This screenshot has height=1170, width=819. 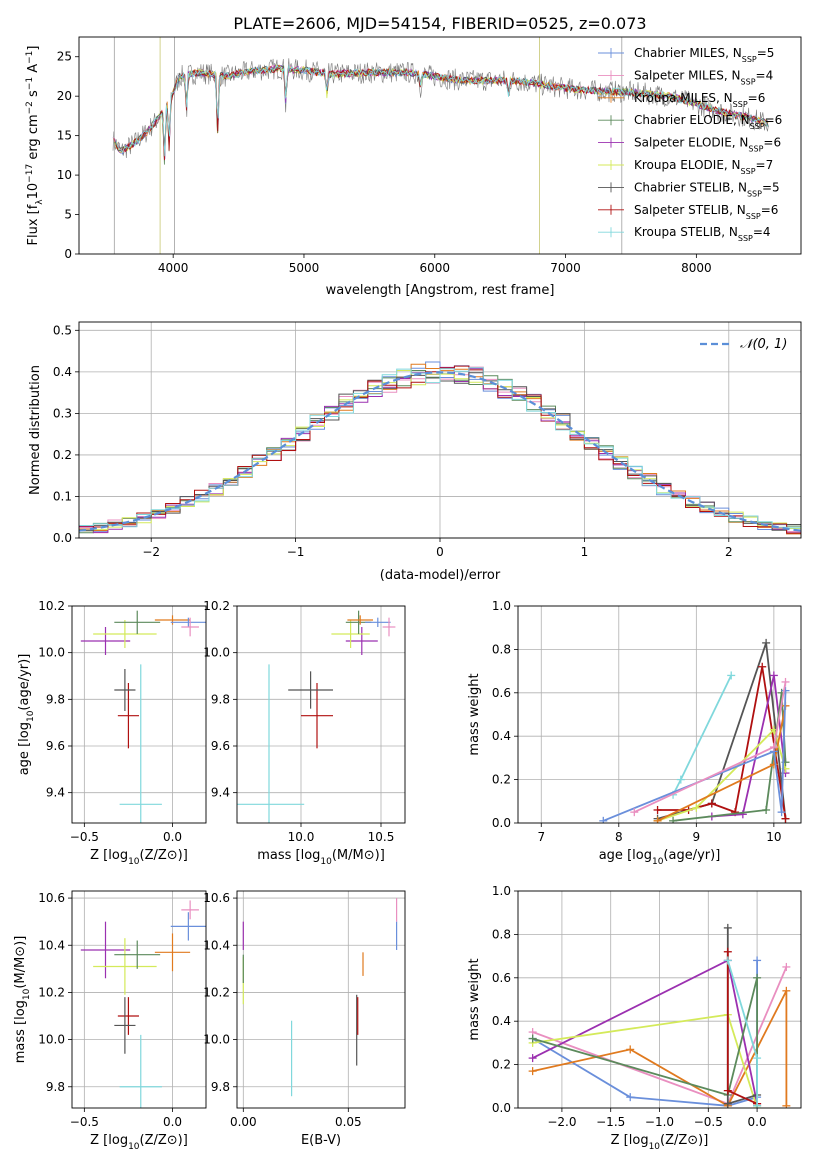 I want to click on legend-label: Salpeter STELIB, NSSP=6, so click(x=706, y=212).